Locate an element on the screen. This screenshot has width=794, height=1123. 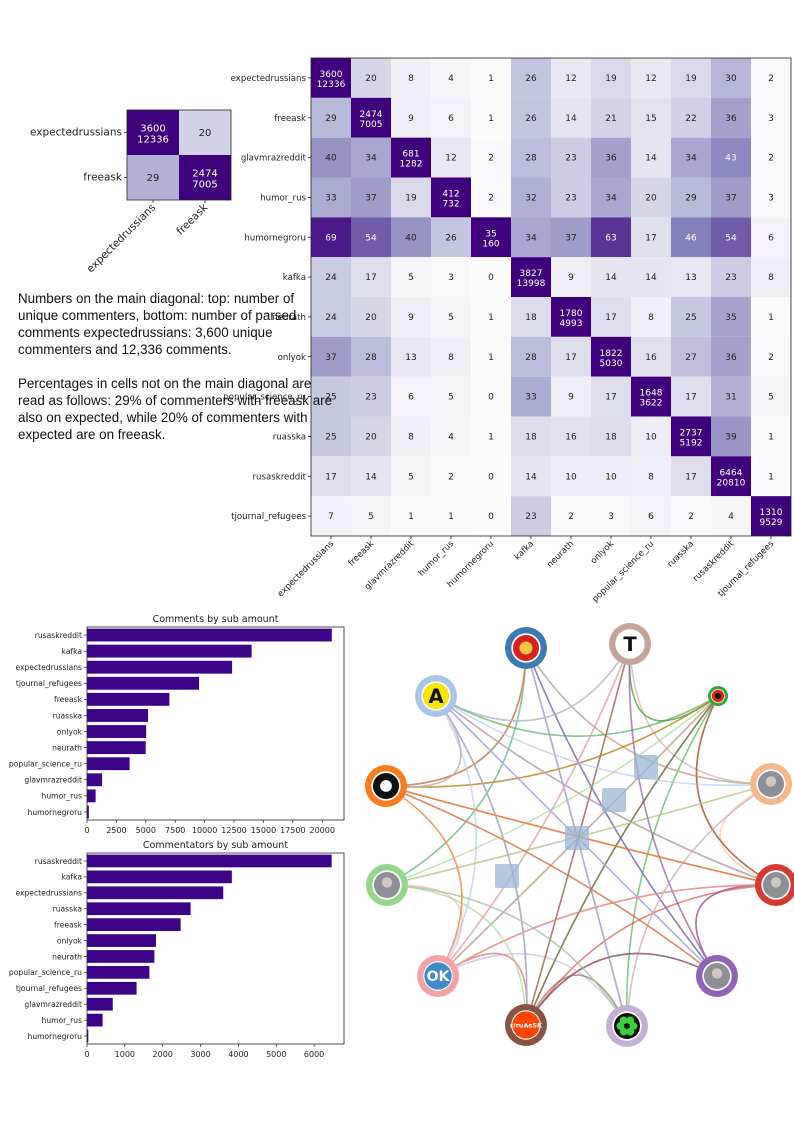
cell-value: 2 is located at coordinates (571, 517).